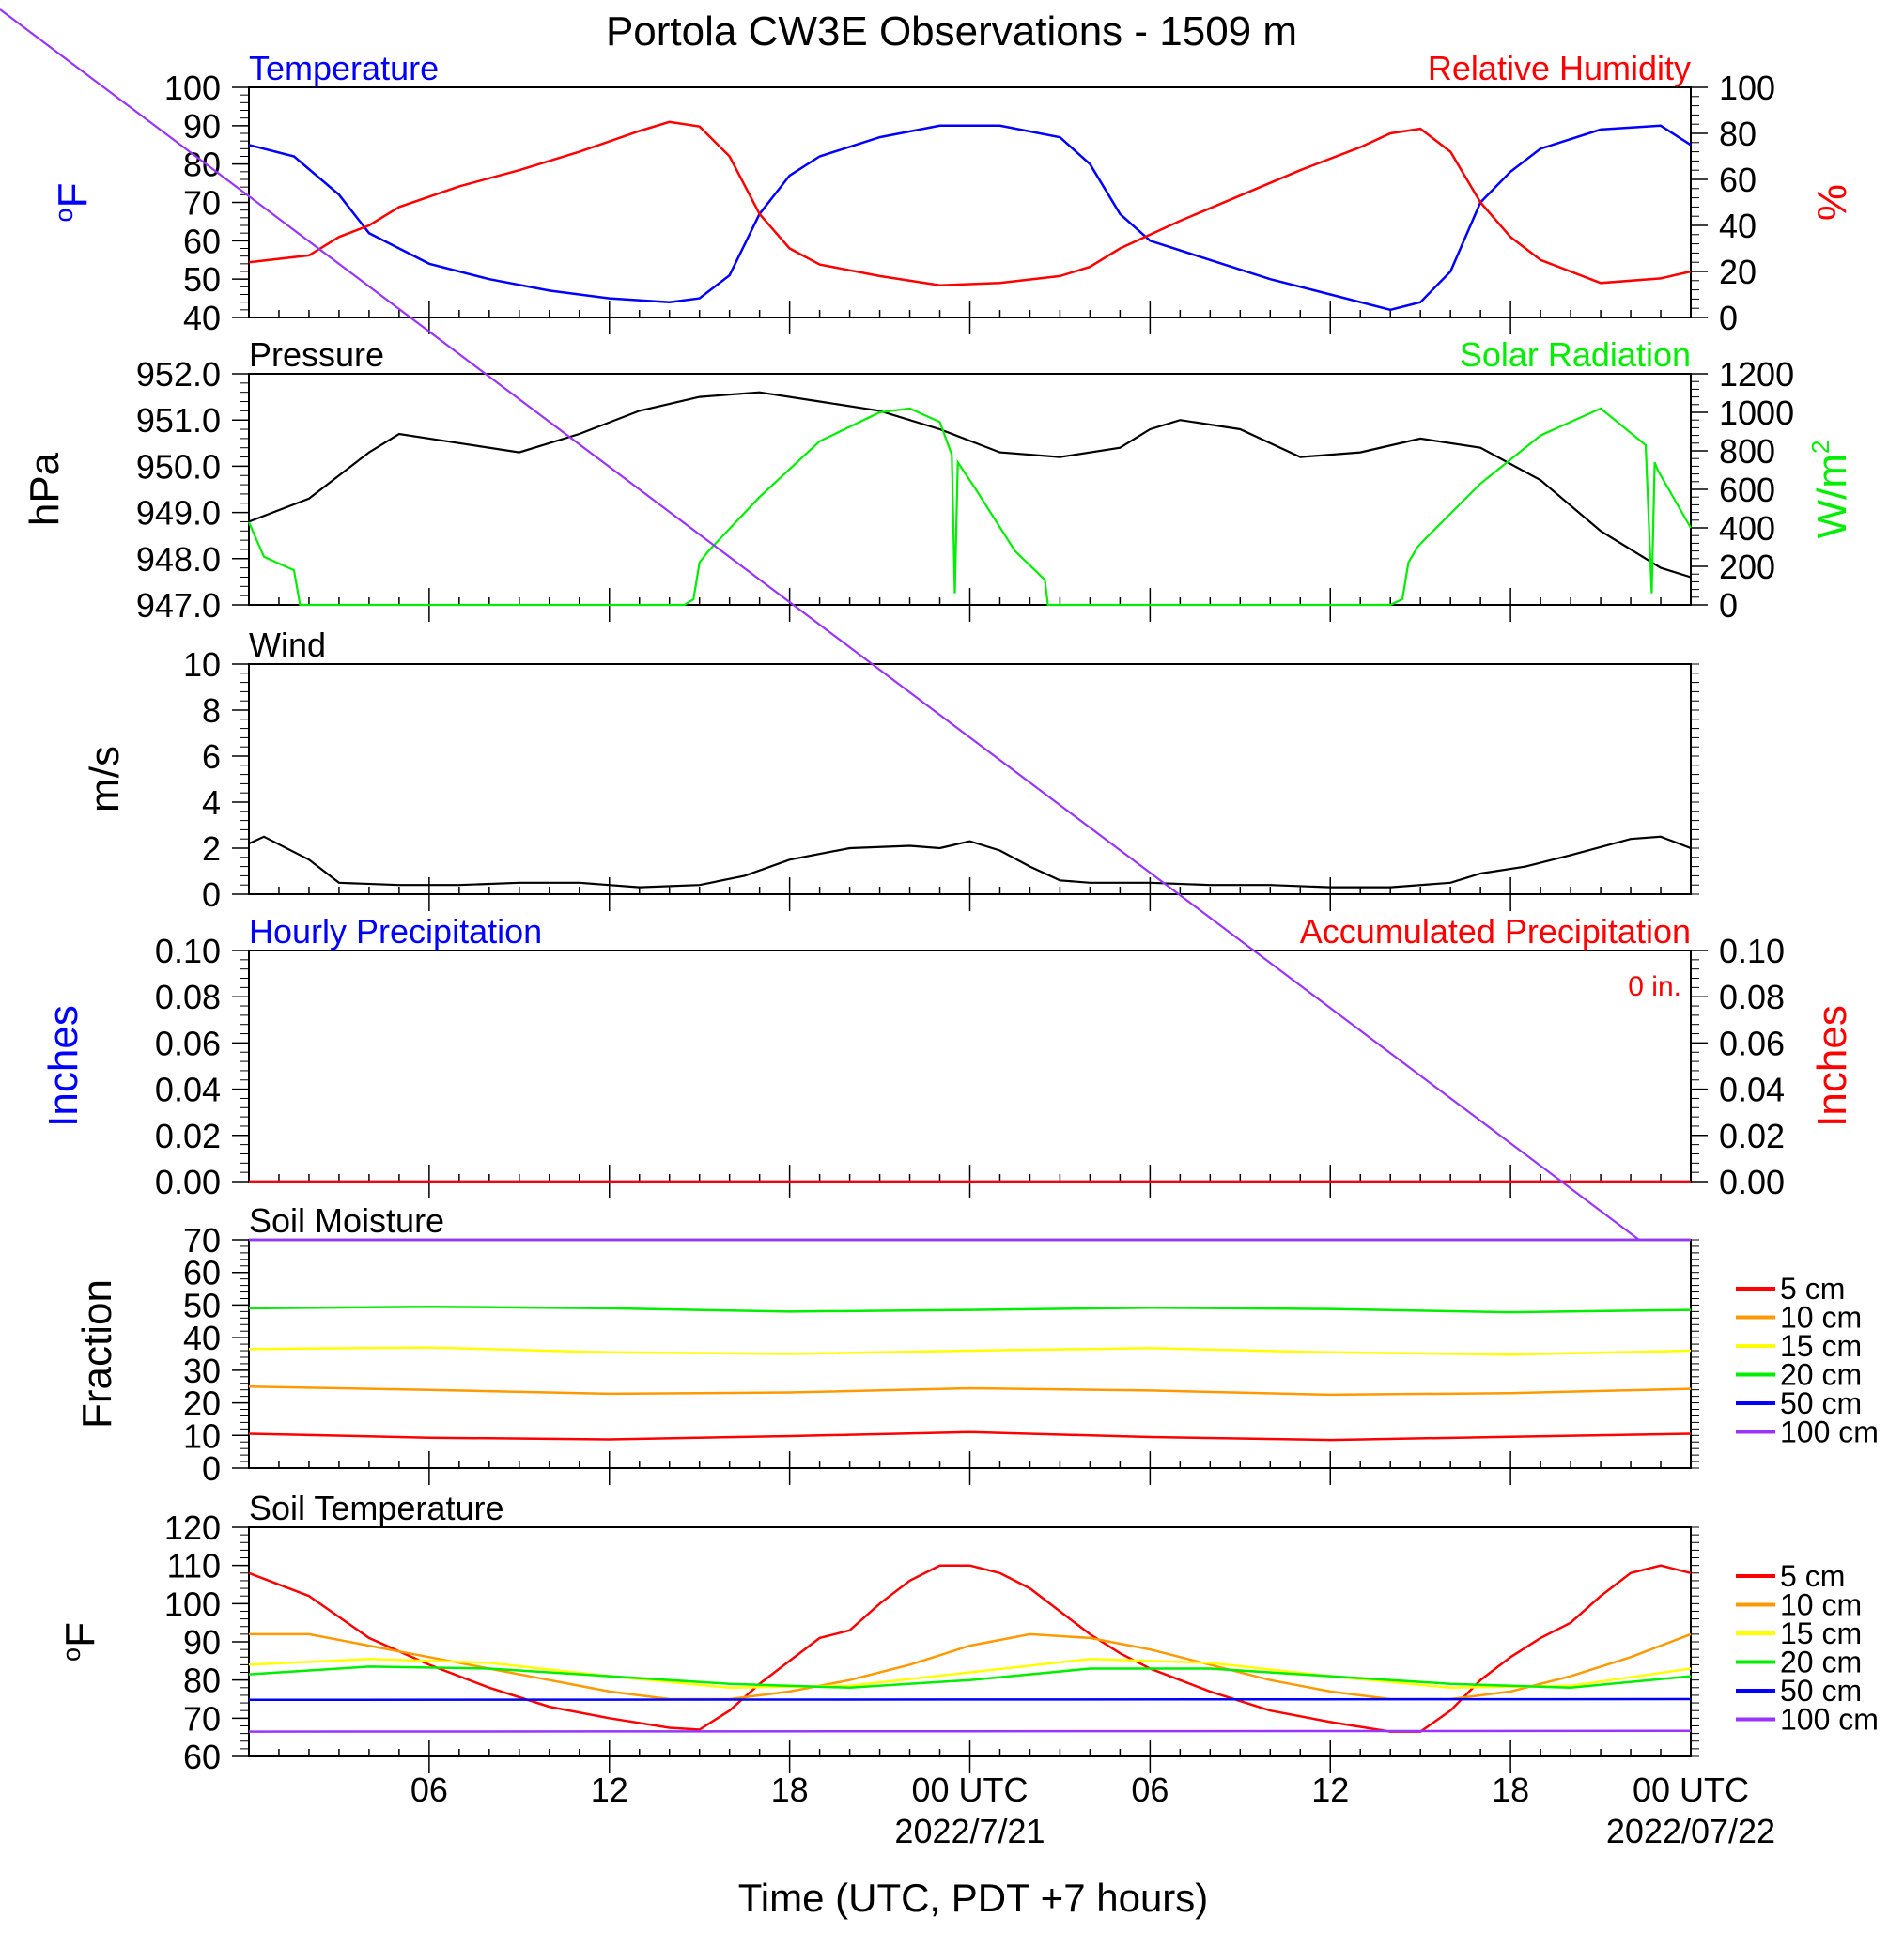  What do you see at coordinates (970, 1699) in the screenshot?
I see `series-line-50-cm` at bounding box center [970, 1699].